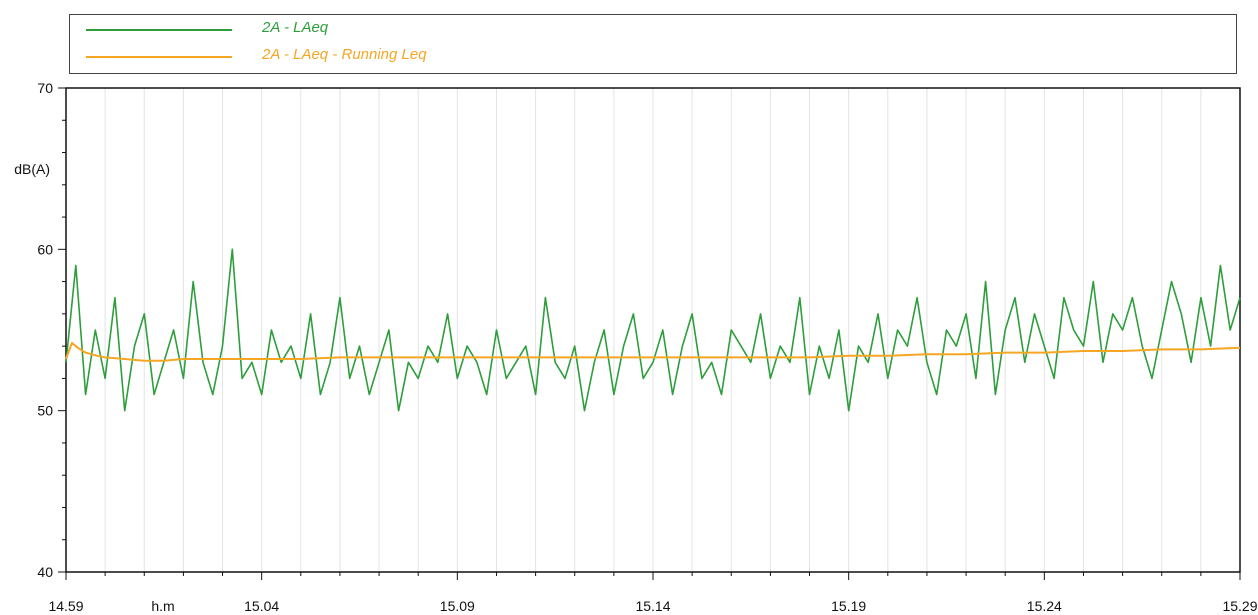 This screenshot has width=1258, height=615. Describe the element at coordinates (344, 54) in the screenshot. I see `legend-label-running-leq: 2A - LAeq - Running Leq` at that location.